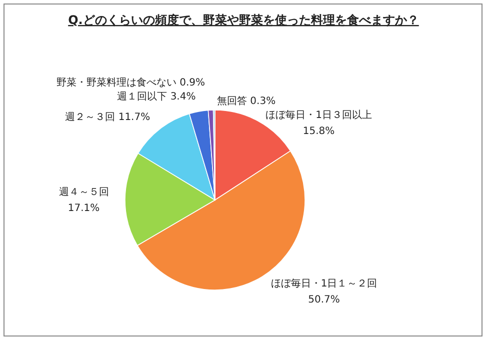  What do you see at coordinates (243, 20) in the screenshot?
I see `chart-title: Q.どのくらいの頻度で、野菜や野菜を使った料理を食べますか？` at bounding box center [243, 20].